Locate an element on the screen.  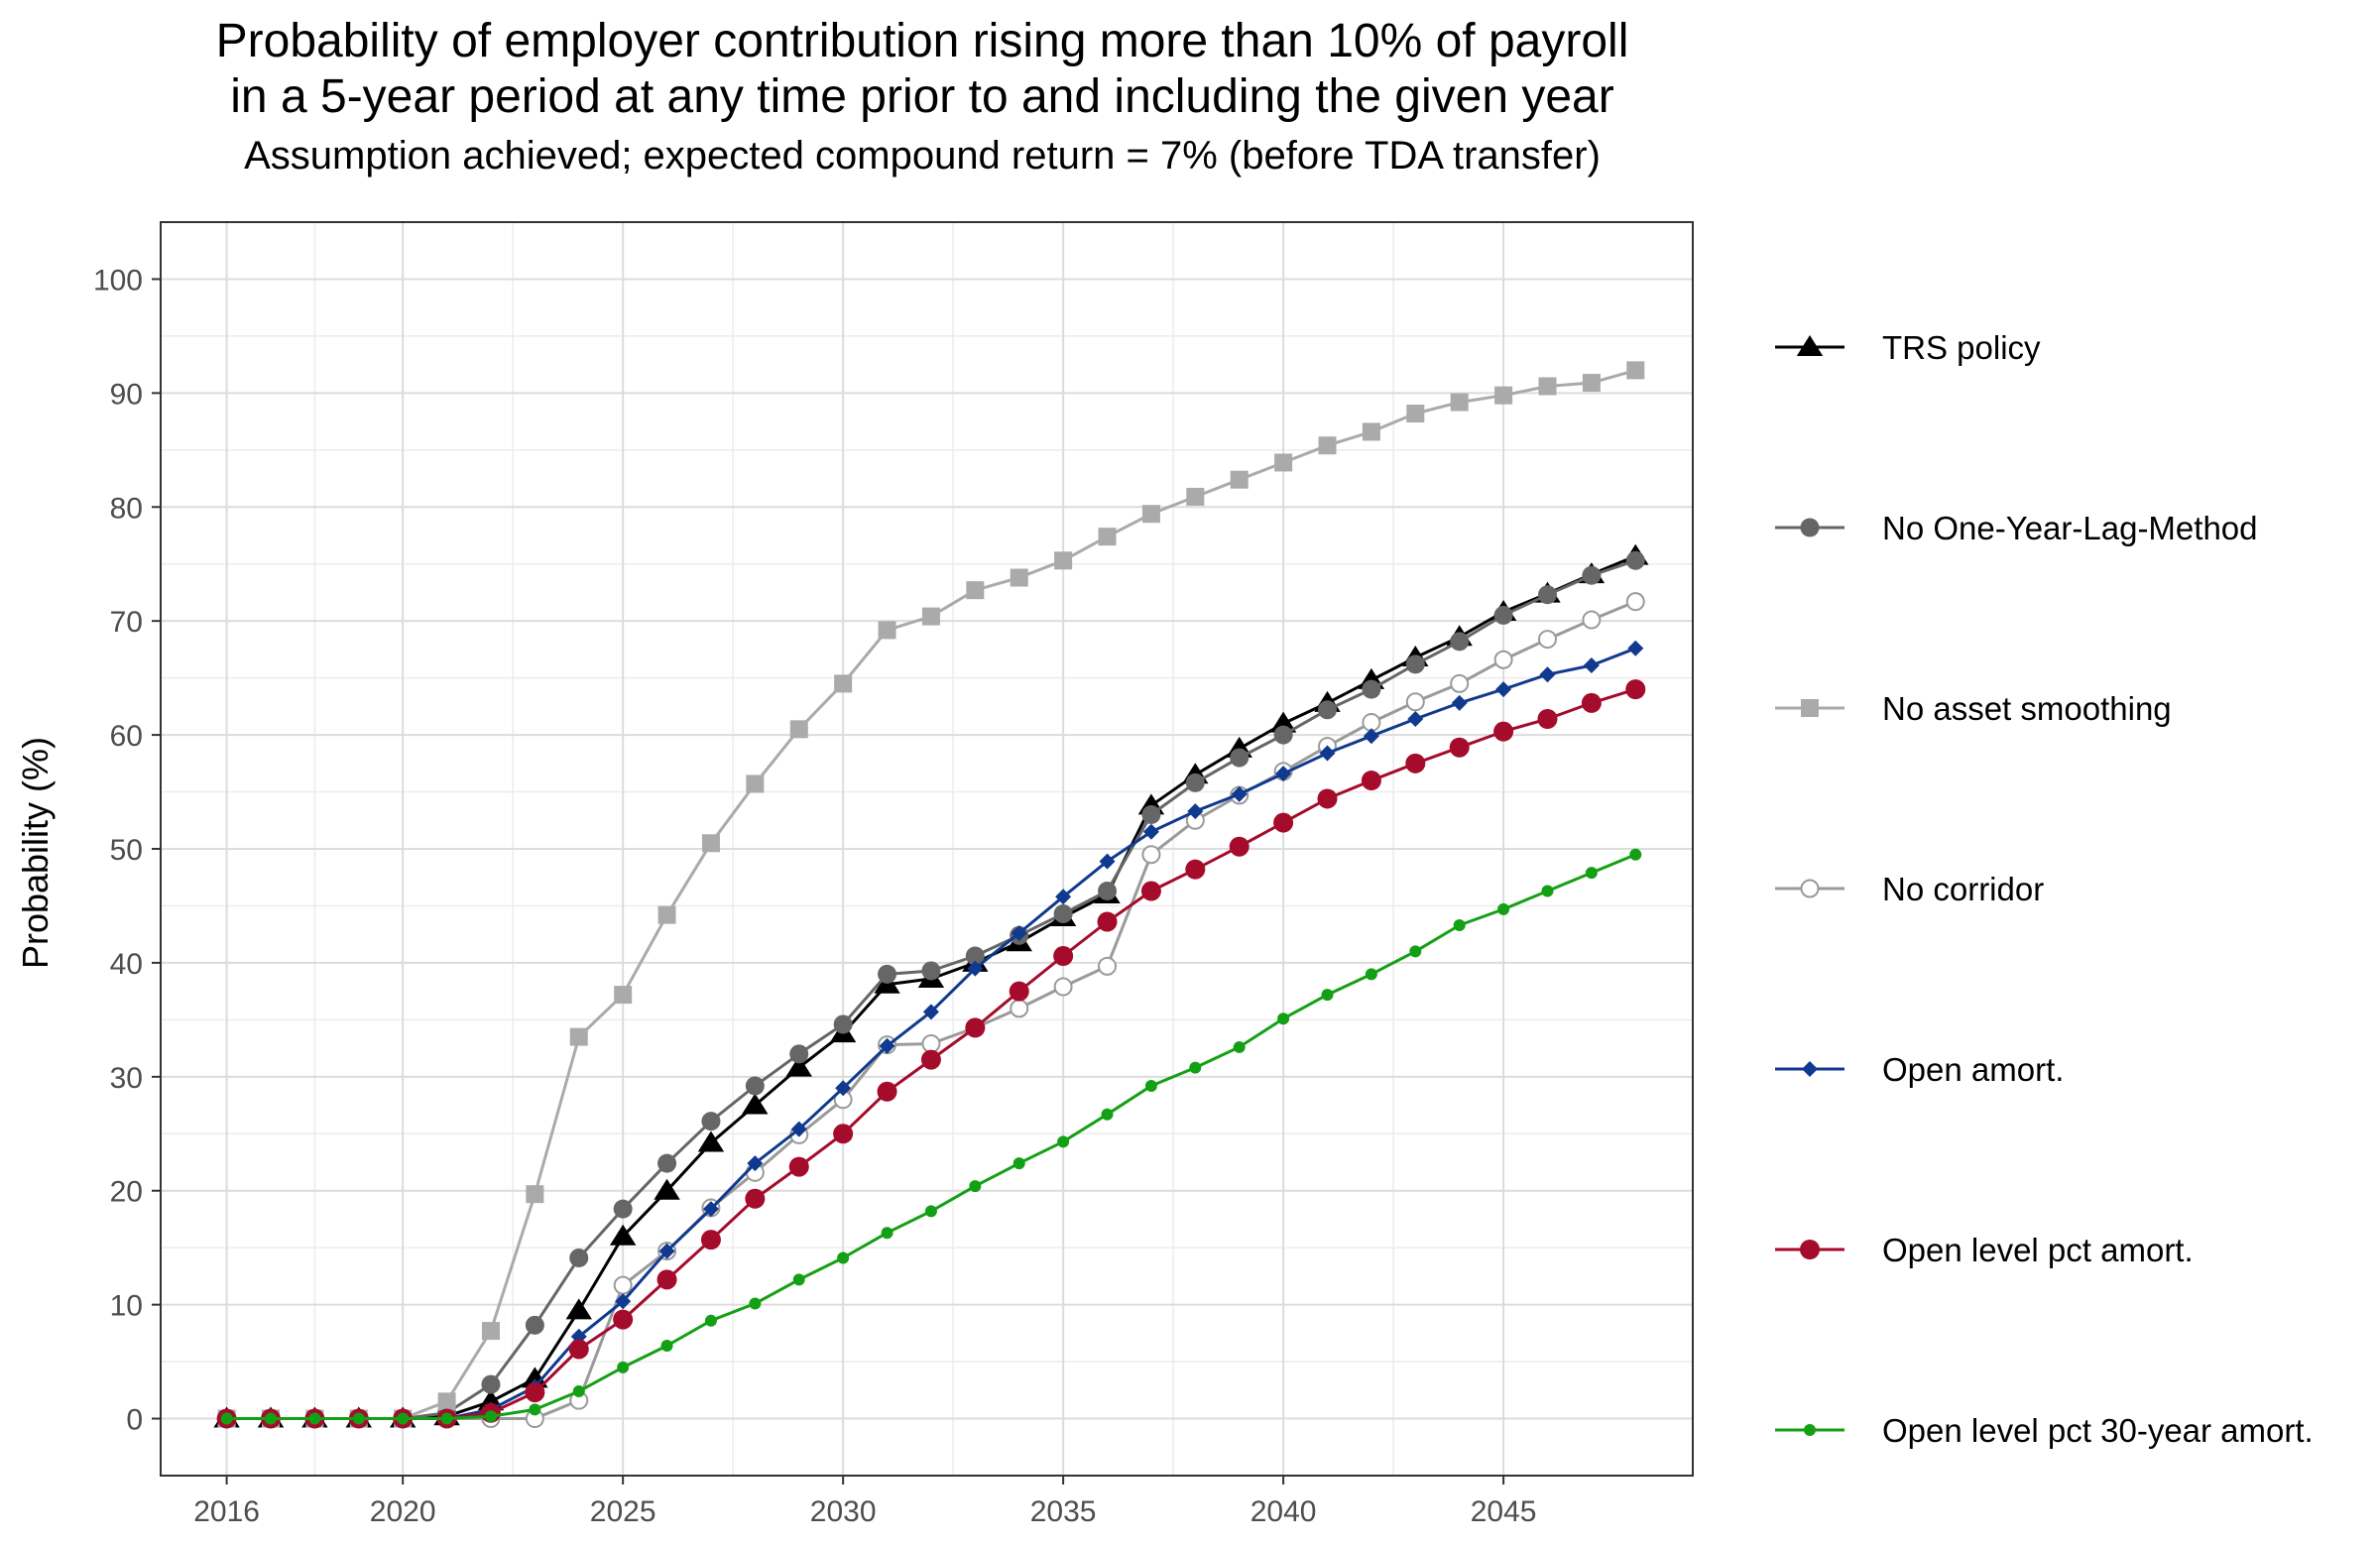
y-tick-label: 20 is located at coordinates (126, 1192).